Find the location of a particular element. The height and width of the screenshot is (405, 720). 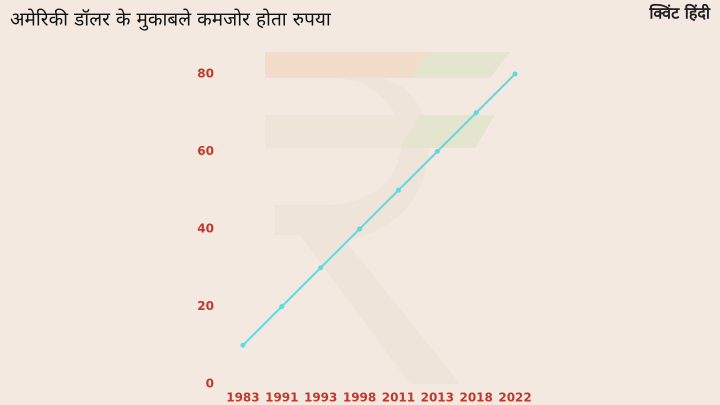

x-tick-label: 1998 is located at coordinates (359, 398).